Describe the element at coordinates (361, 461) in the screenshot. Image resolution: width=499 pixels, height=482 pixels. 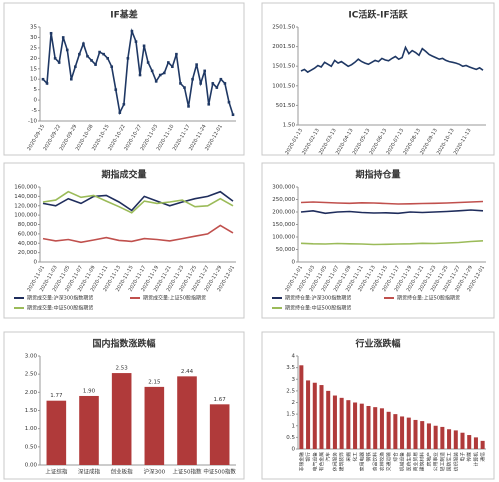
I see `x-tick-label: 家用电器` at that location.